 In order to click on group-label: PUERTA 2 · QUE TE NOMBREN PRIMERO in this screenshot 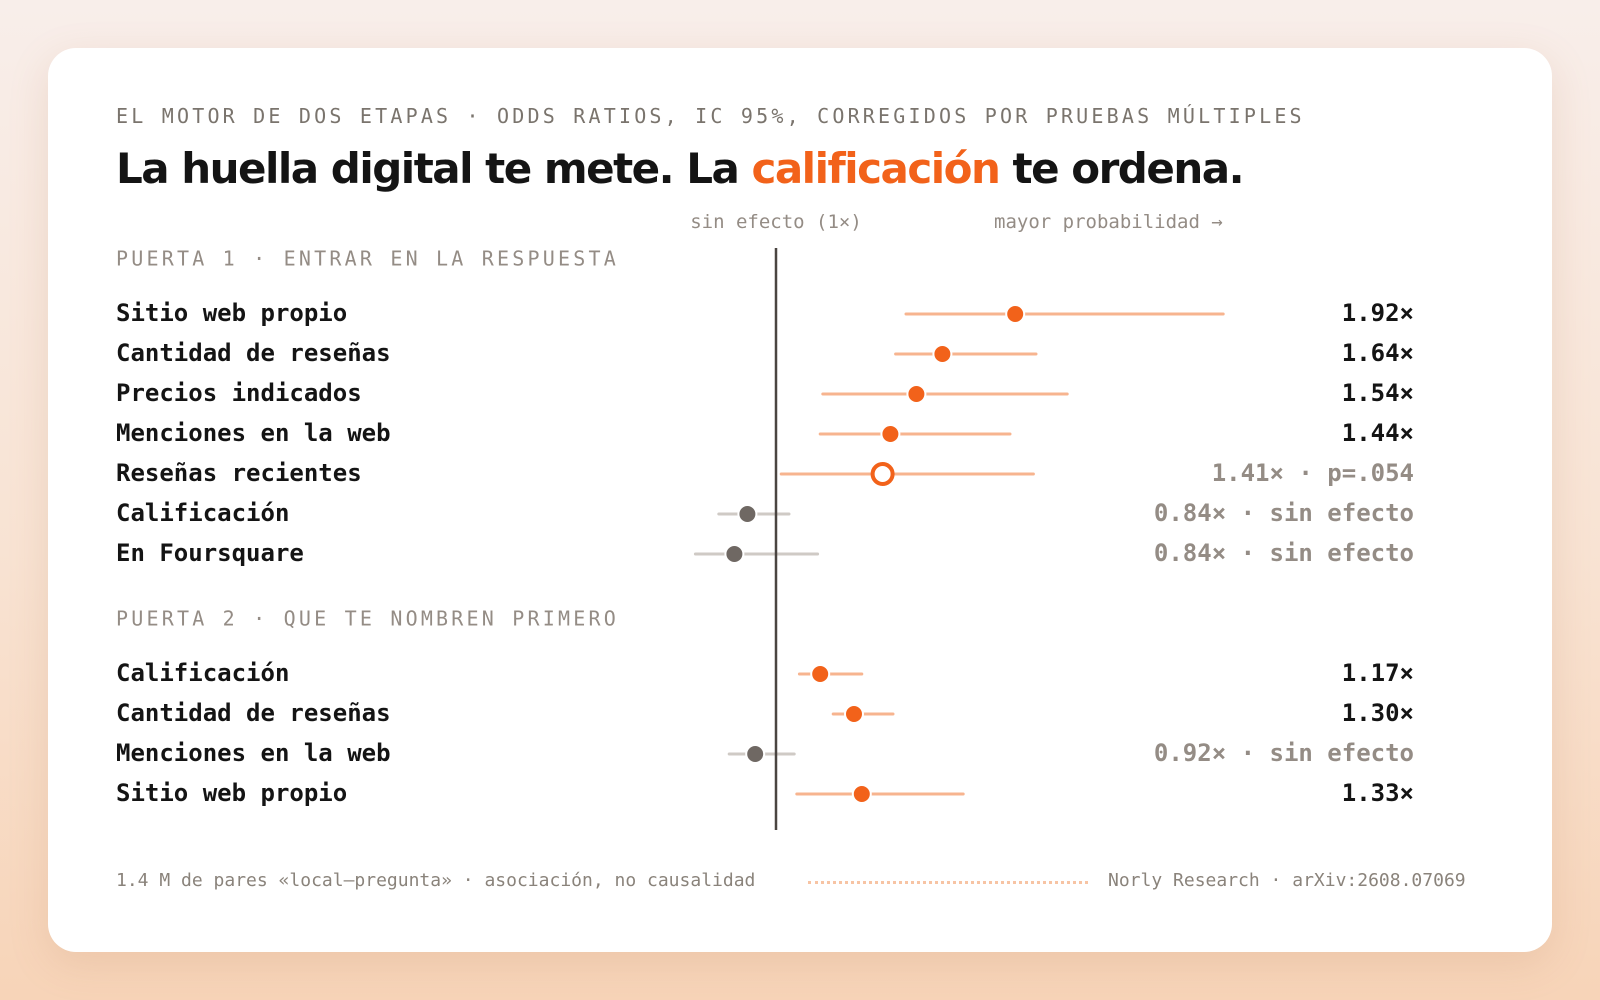, I will do `click(367, 619)`.